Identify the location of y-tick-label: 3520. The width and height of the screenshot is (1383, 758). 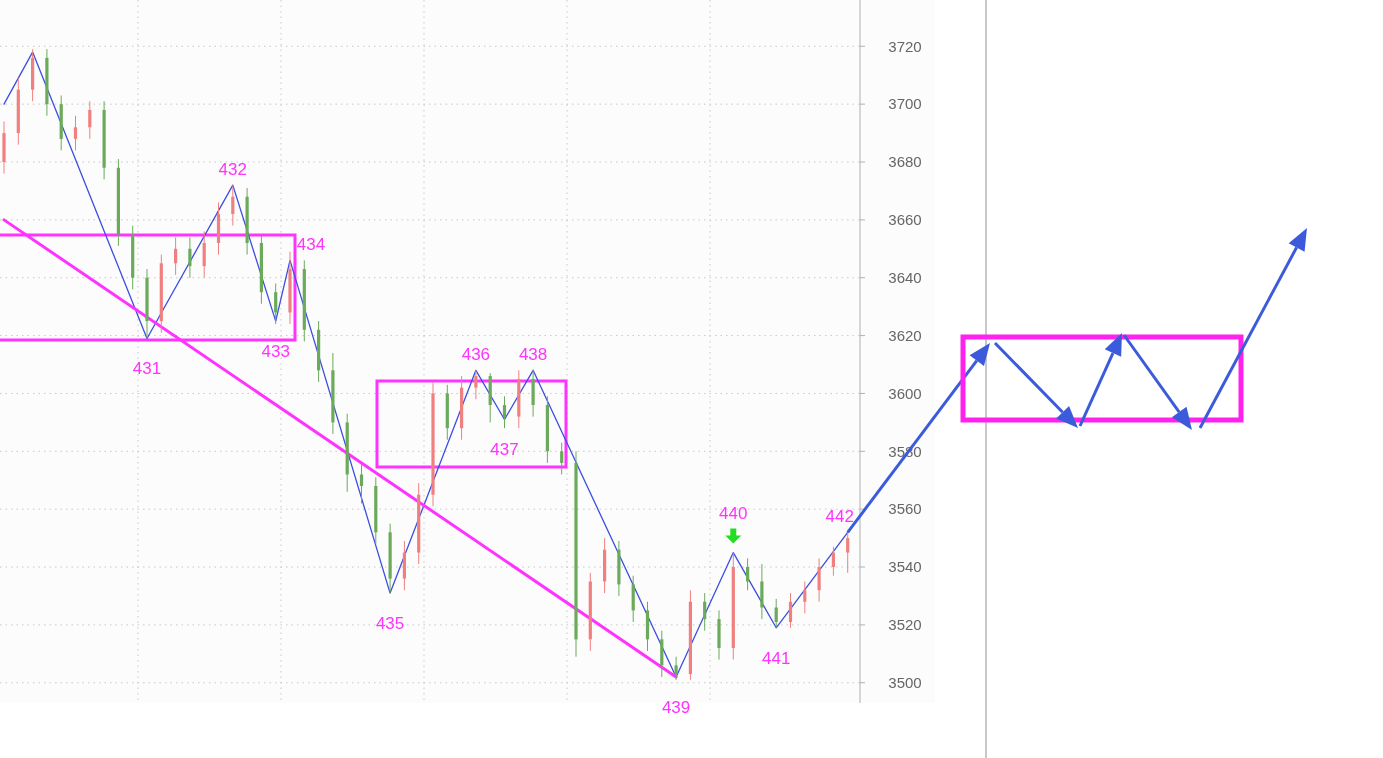
(905, 625).